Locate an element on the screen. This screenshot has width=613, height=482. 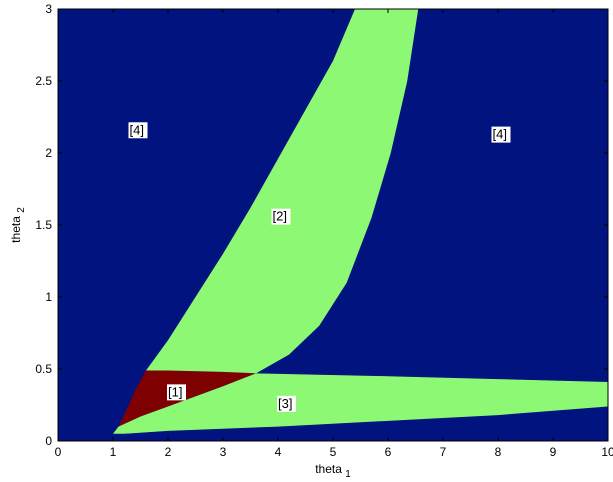
y-tick-label: 0 is located at coordinates (48, 441).